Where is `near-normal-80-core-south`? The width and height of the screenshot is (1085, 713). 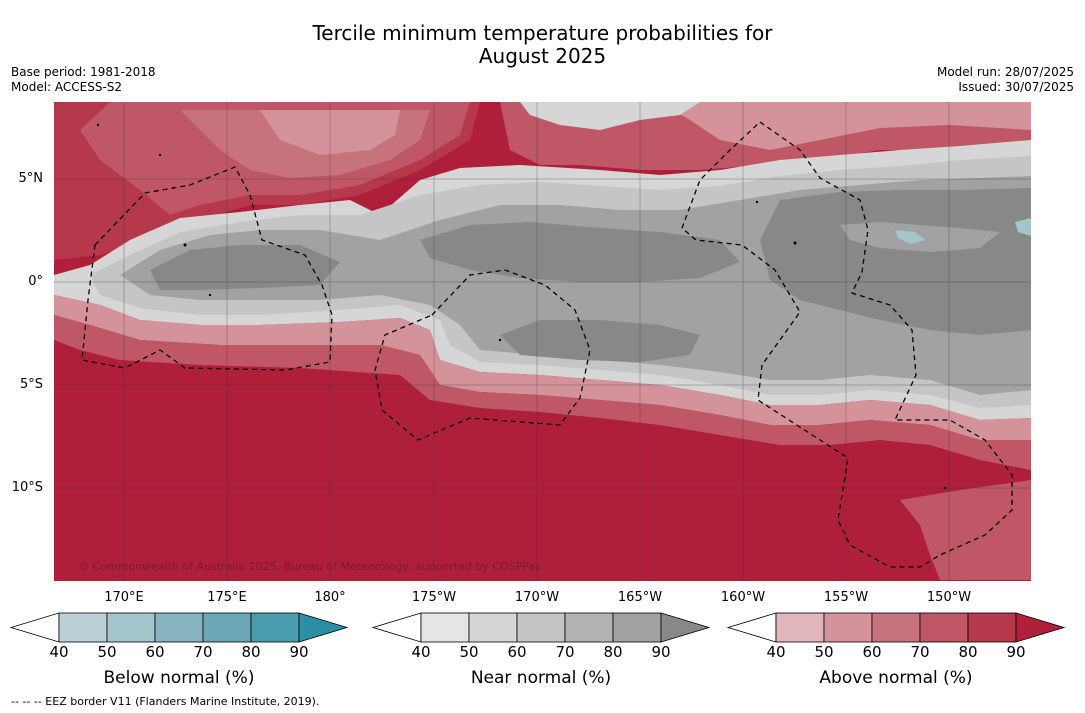 near-normal-80-core-south is located at coordinates (600, 341).